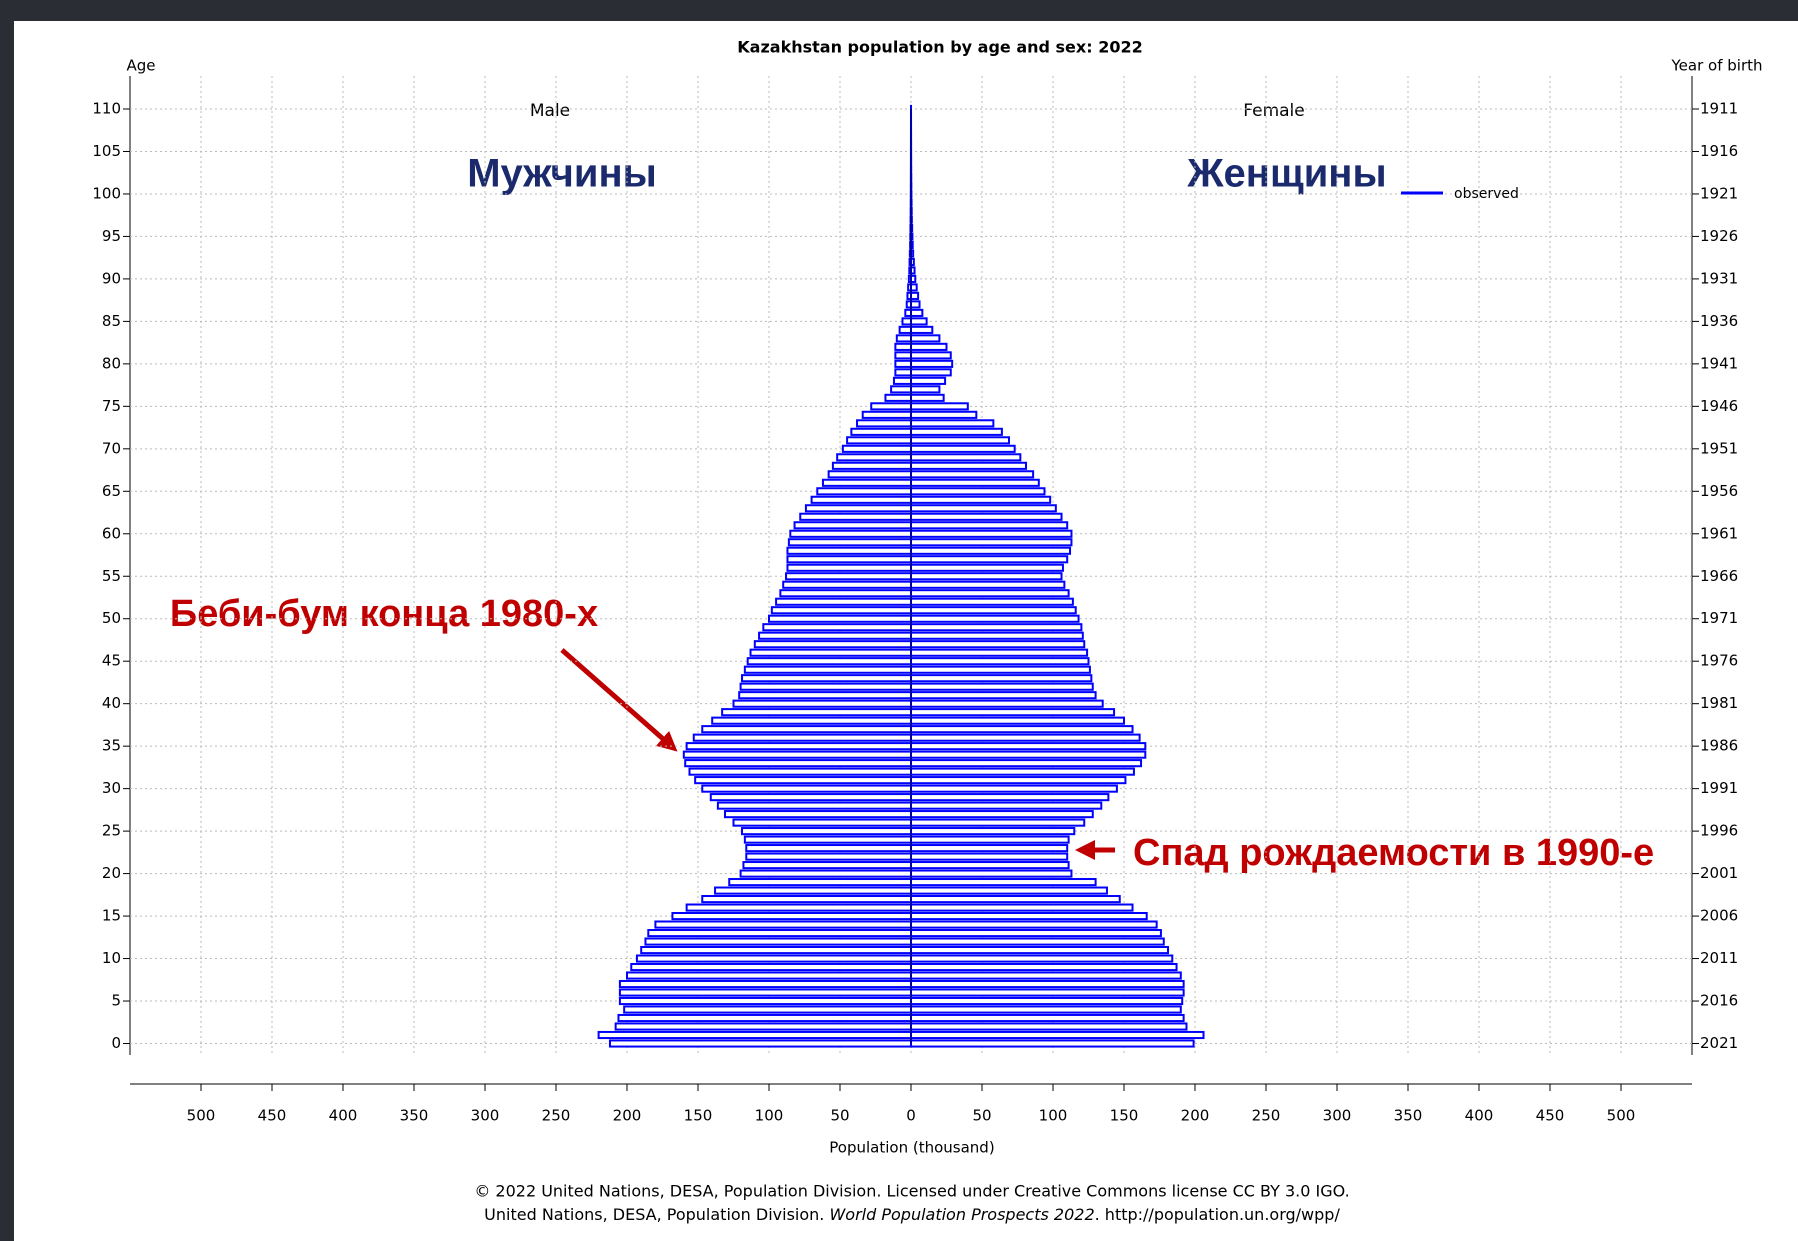 Image resolution: width=1798 pixels, height=1241 pixels. Describe the element at coordinates (1719, 958) in the screenshot. I see `y2-tick-label: 2011` at that location.